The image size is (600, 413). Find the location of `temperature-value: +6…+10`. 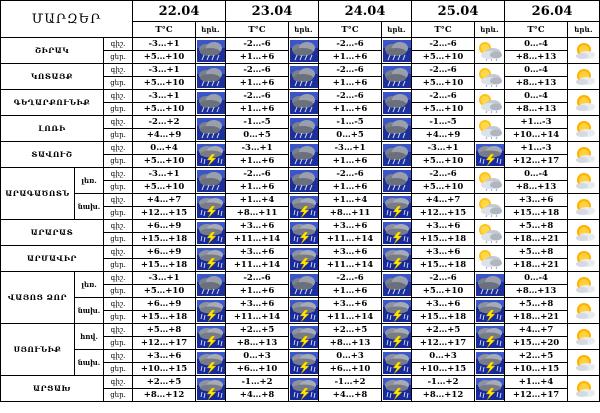

temperature-value: +6…+10 is located at coordinates (350, 369).